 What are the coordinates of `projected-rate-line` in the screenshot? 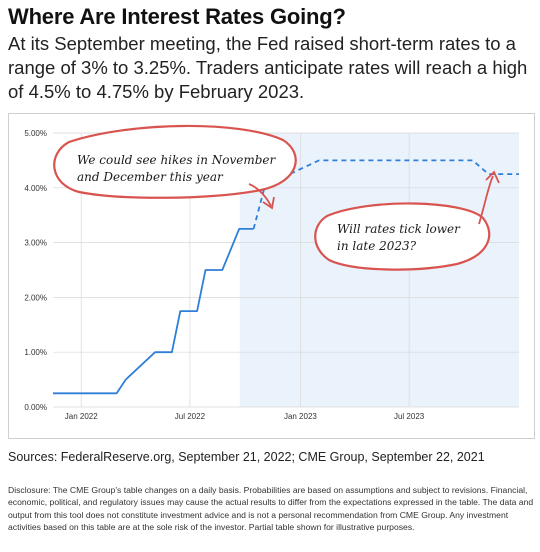 It's located at (385, 194).